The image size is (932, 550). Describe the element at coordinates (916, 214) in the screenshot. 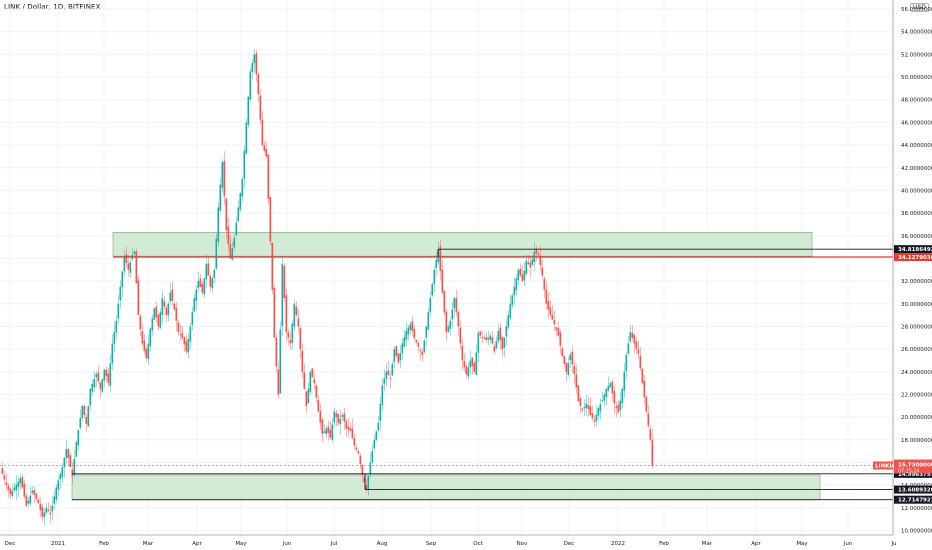

I see `y-tick-label: 38.00000000` at that location.